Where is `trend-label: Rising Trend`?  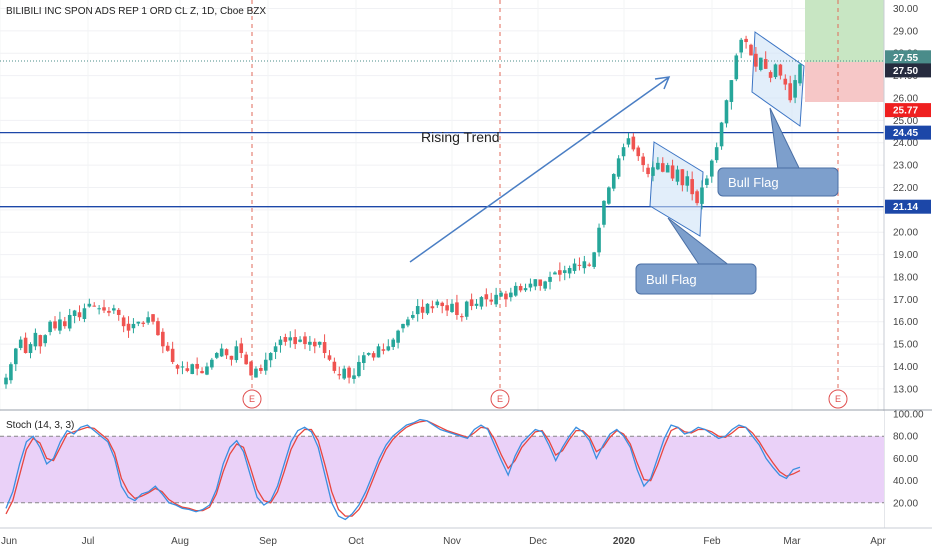 trend-label: Rising Trend is located at coordinates (460, 137).